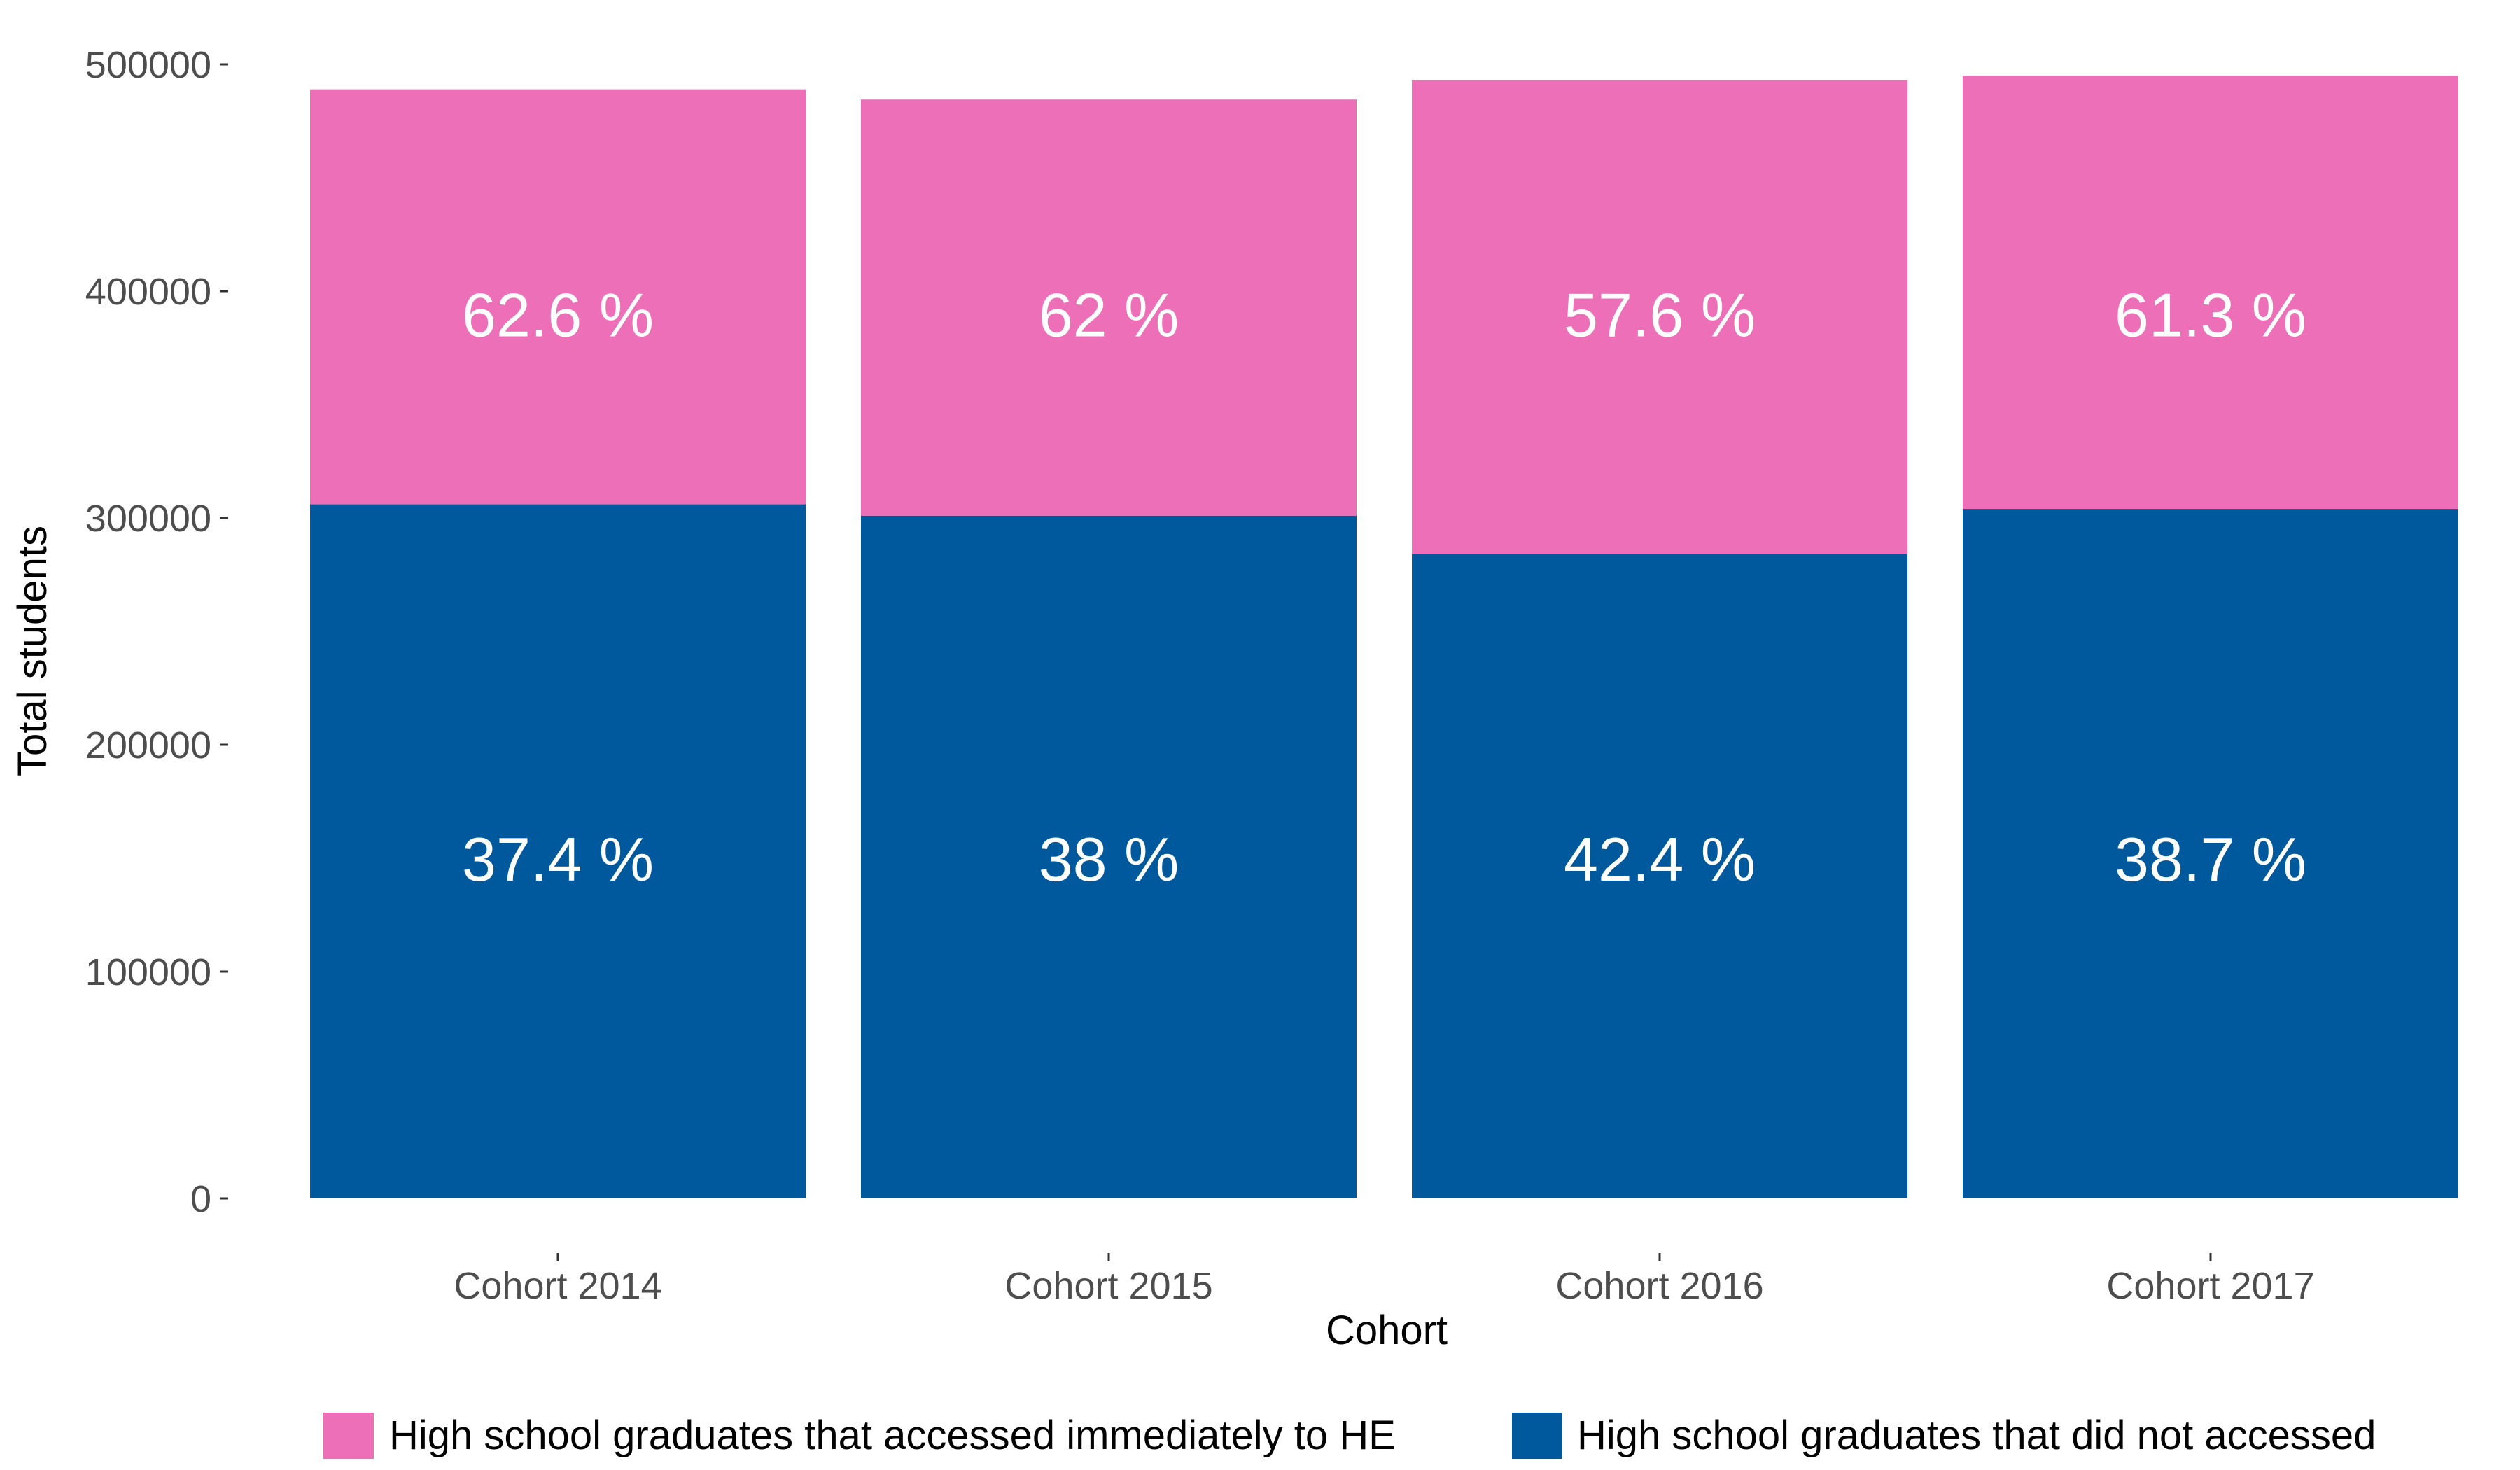 This screenshot has height=1470, width=2520. What do you see at coordinates (1108, 1286) in the screenshot?
I see `x-tick-label: Cohort 2015` at bounding box center [1108, 1286].